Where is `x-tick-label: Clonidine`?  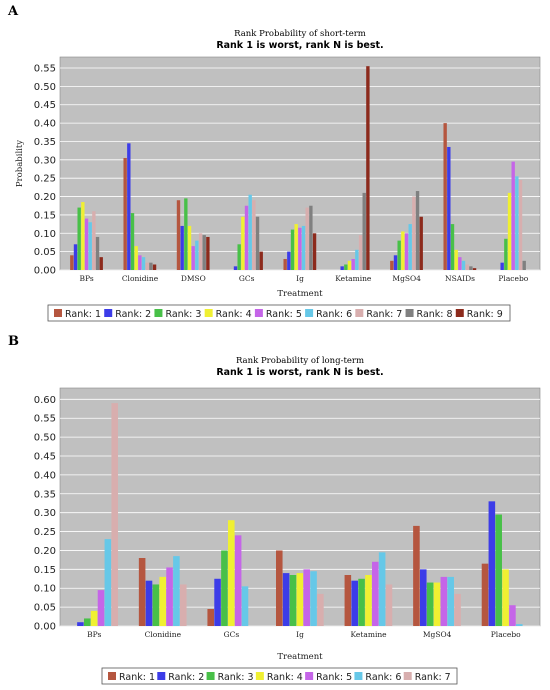
x-tick-label: Clonidine is located at coordinates (140, 278).